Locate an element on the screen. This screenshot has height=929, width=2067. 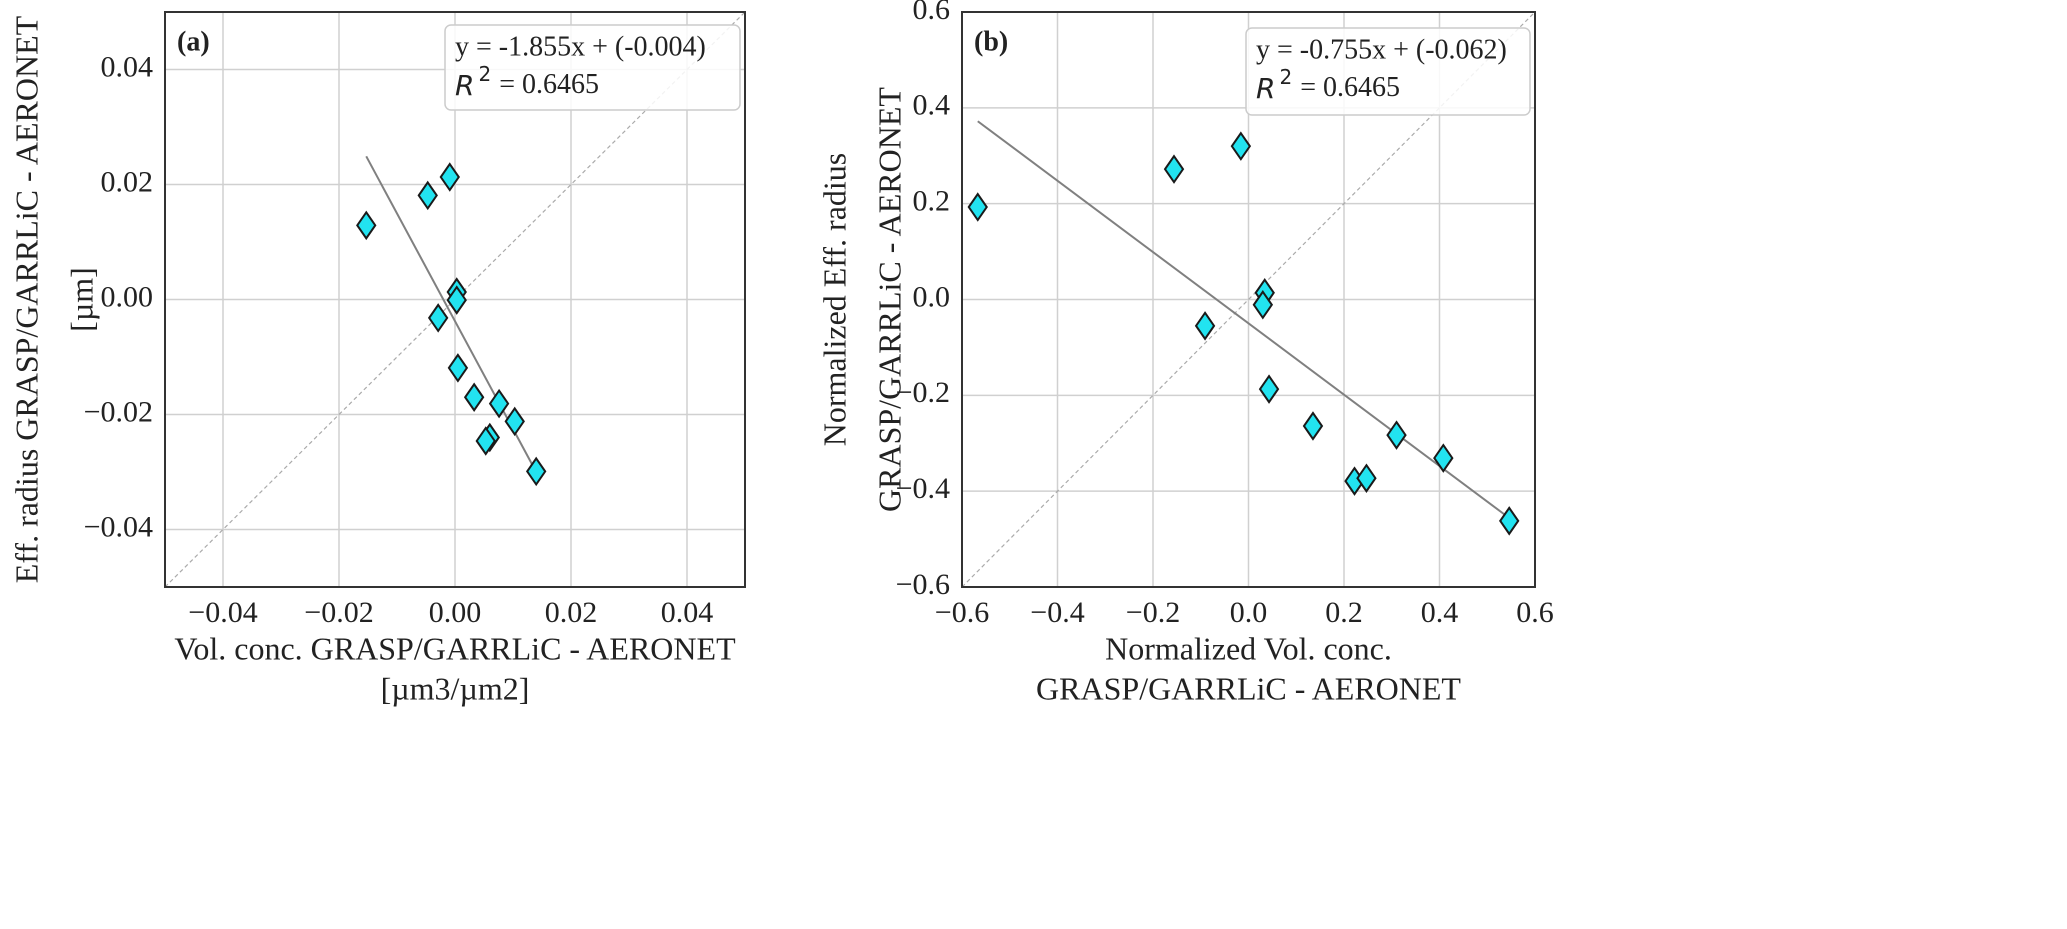
x-tick-label: 0.02 is located at coordinates (571, 612).